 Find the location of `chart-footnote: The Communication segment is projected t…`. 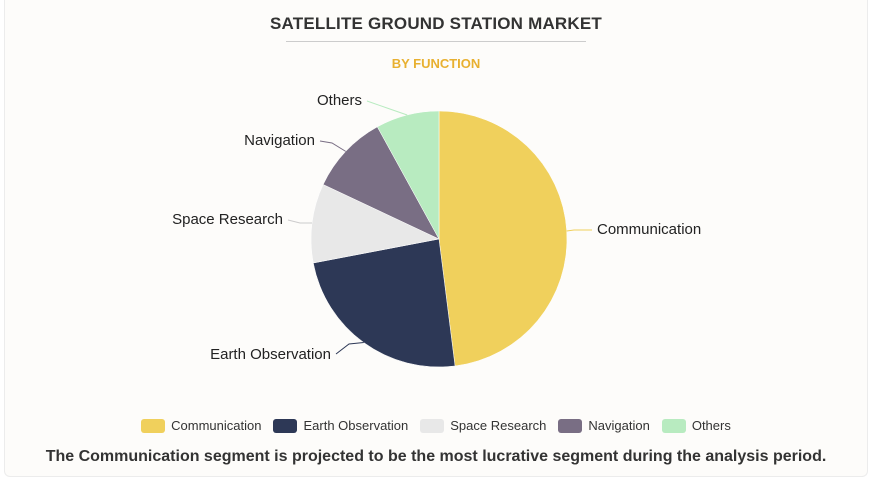

chart-footnote: The Communication segment is projected t… is located at coordinates (436, 456).